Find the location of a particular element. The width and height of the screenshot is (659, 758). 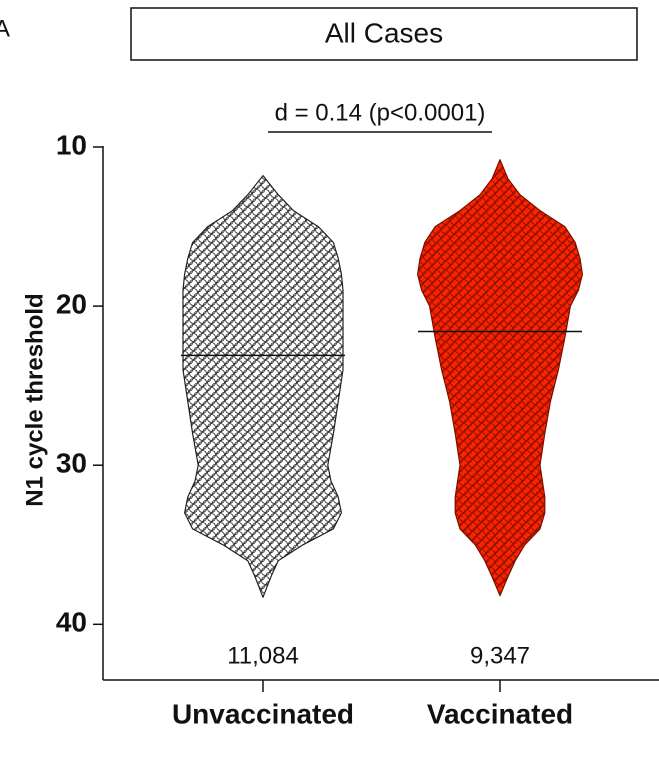

y-tick-label: 30 is located at coordinates (71, 463).